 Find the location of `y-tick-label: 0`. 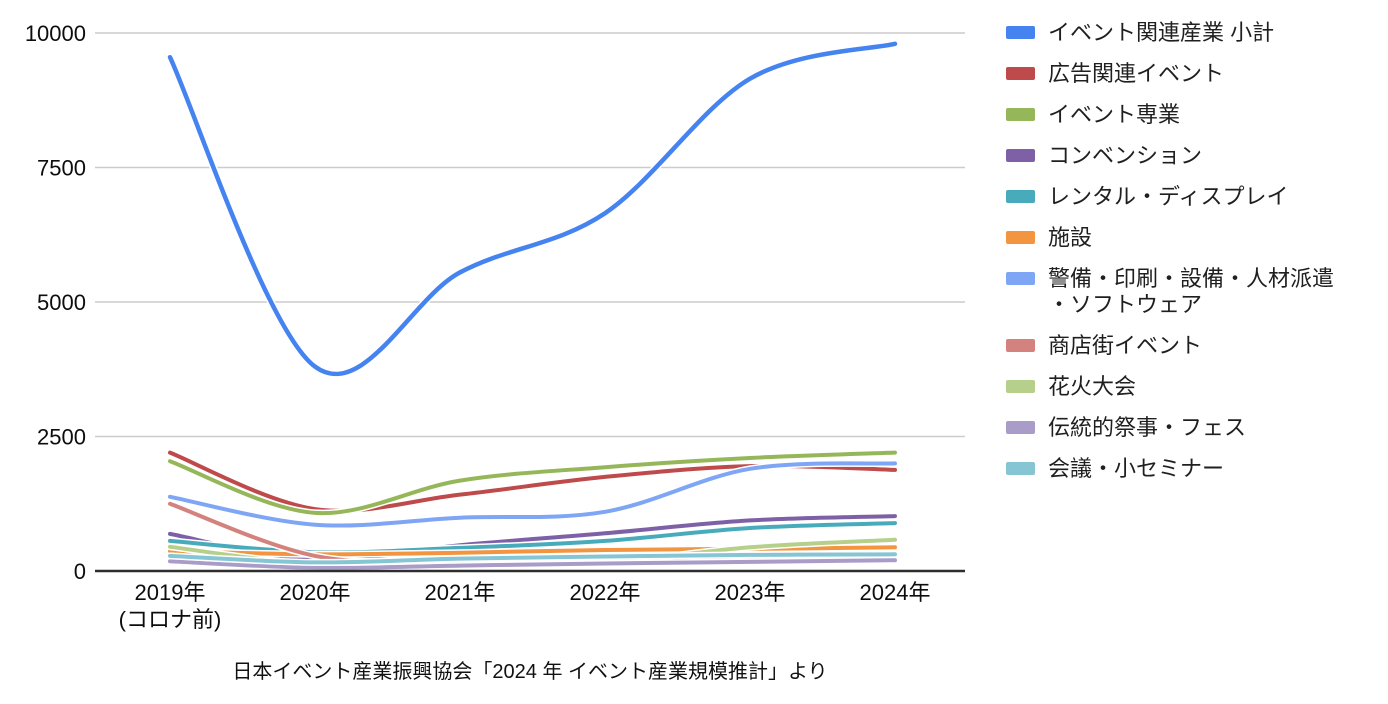

y-tick-label: 0 is located at coordinates (80, 571).